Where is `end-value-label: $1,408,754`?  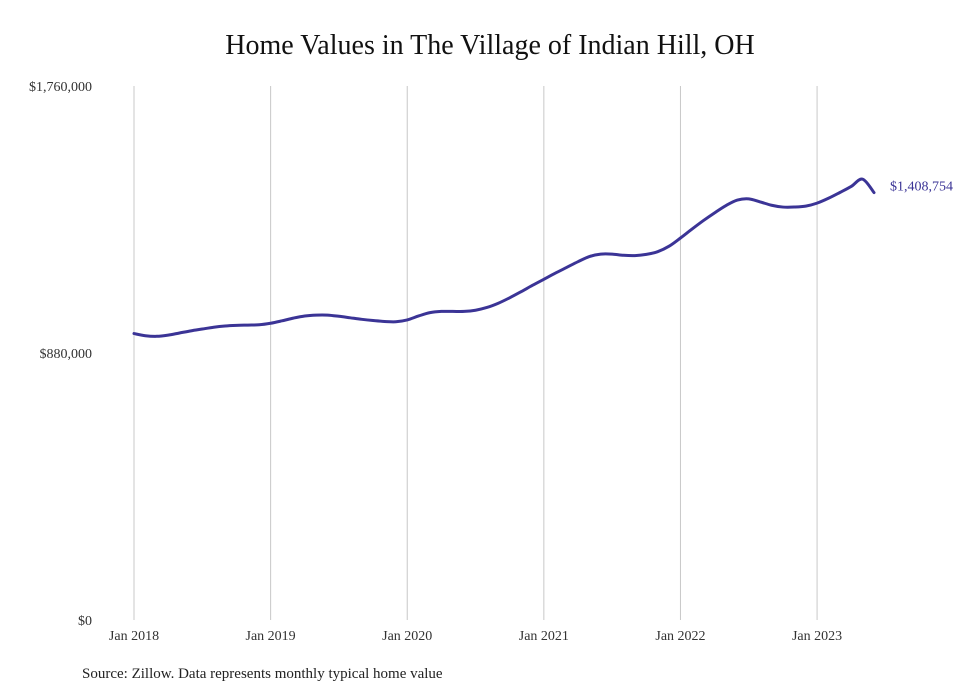 end-value-label: $1,408,754 is located at coordinates (921, 187).